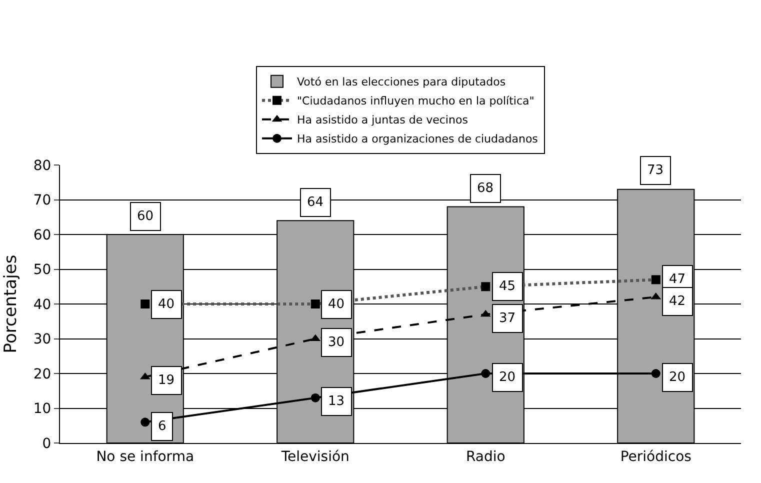 This screenshot has height=483, width=761. I want to click on x-tick-label: No se informa, so click(145, 456).